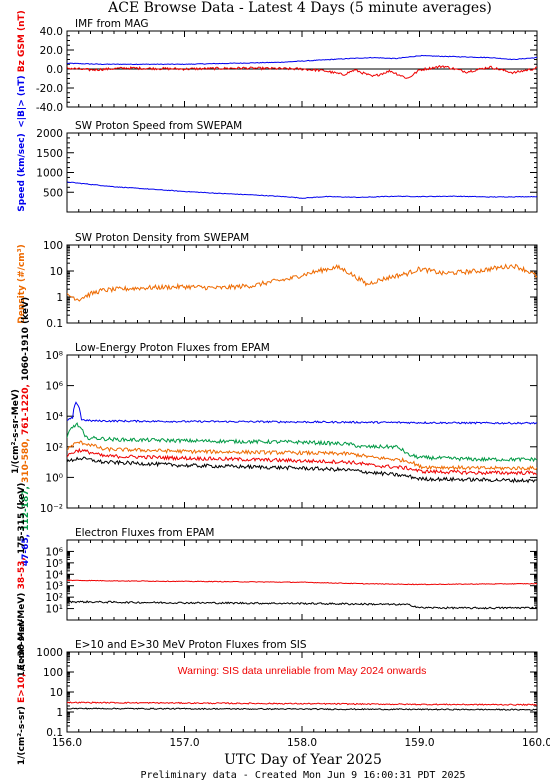 The image size is (550, 780). Describe the element at coordinates (158, 126) in the screenshot. I see `panel-title: SW Proton Speed from SWEPAM` at that location.